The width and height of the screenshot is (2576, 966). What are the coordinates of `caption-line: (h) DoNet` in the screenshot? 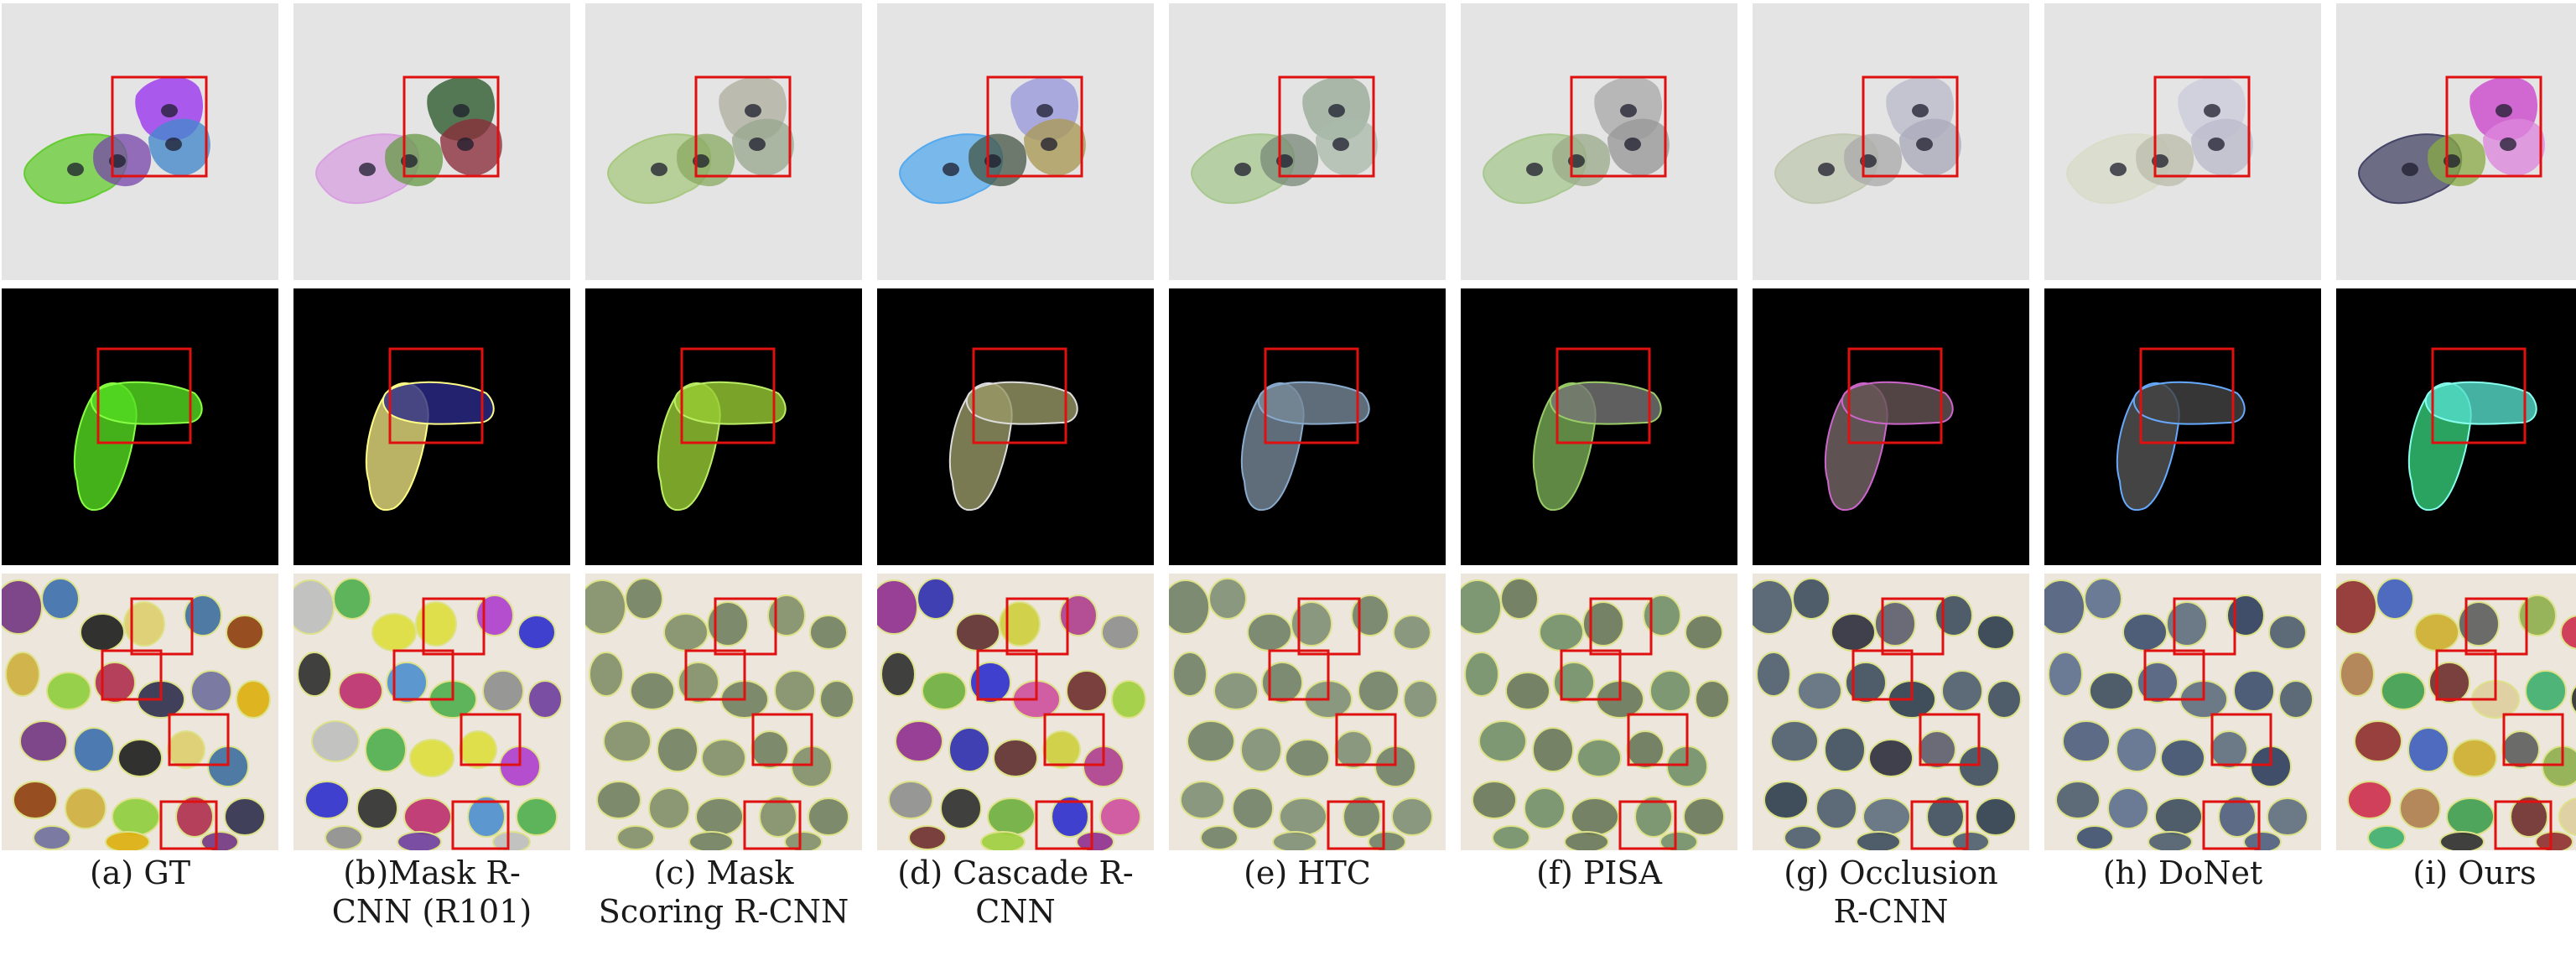 It's located at (2182, 873).